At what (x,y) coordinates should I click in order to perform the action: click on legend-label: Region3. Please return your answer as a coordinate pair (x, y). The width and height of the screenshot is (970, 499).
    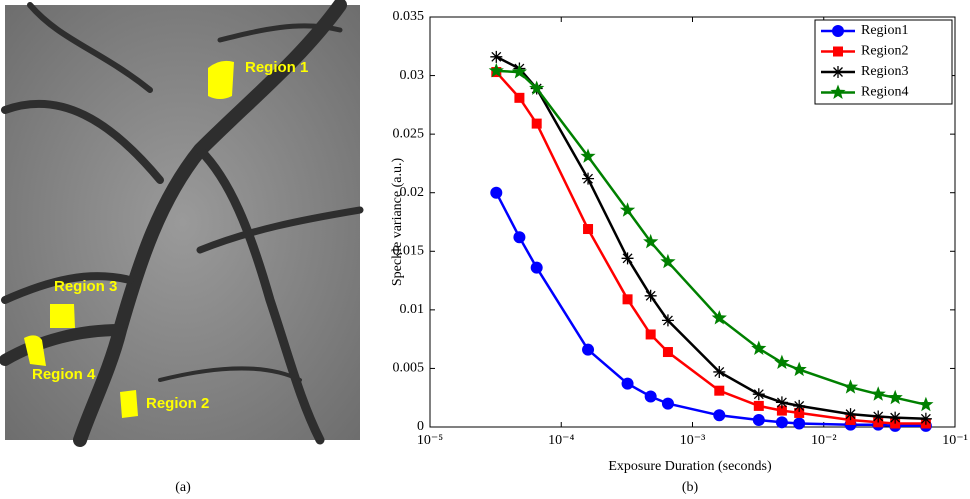
    Looking at the image, I should click on (884, 71).